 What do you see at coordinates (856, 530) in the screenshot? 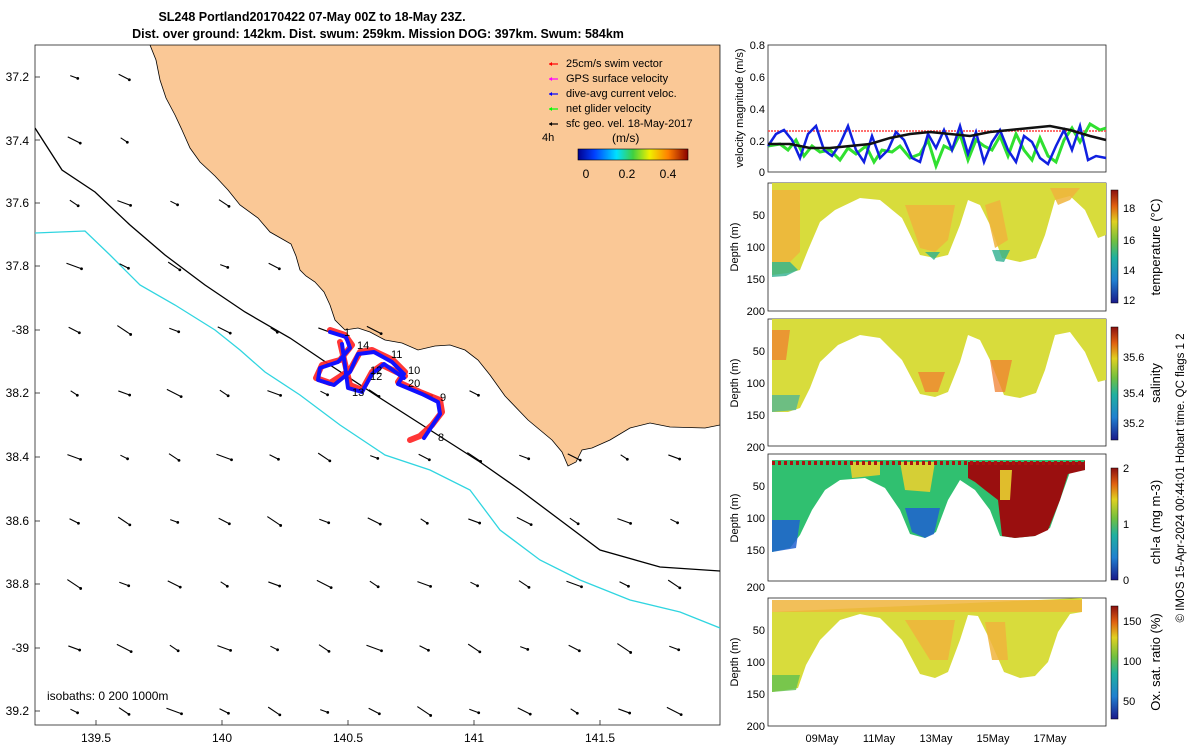
I see `chla-low-regions` at bounding box center [856, 530].